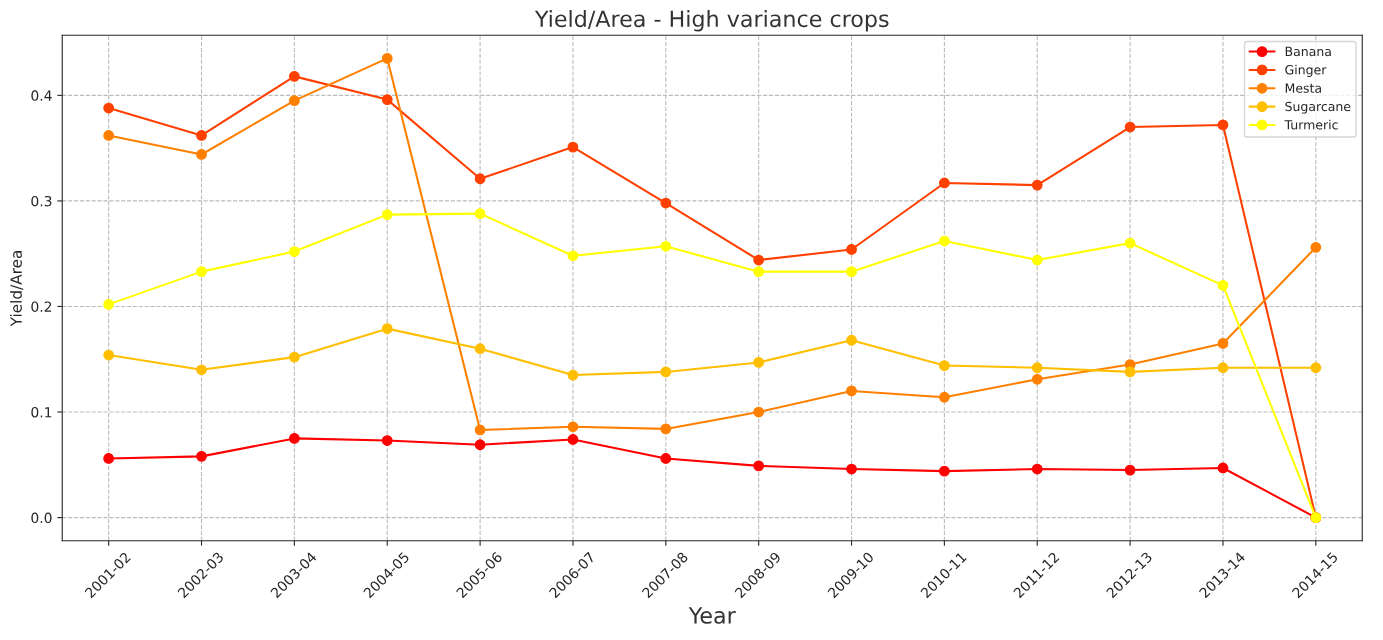 Image resolution: width=1383 pixels, height=640 pixels. Describe the element at coordinates (711, 20) in the screenshot. I see `chart-title: Yield/Area - High variance crops` at that location.